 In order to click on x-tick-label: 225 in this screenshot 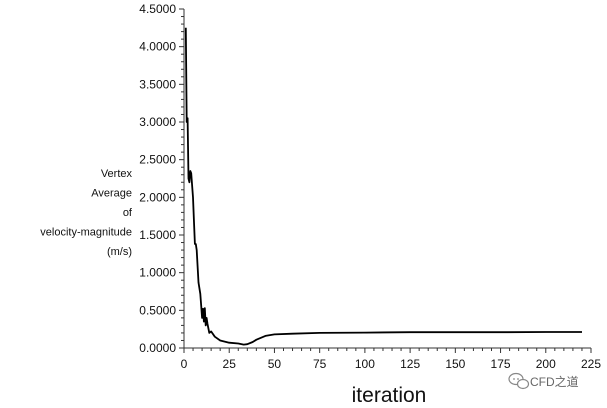, I will do `click(591, 364)`.